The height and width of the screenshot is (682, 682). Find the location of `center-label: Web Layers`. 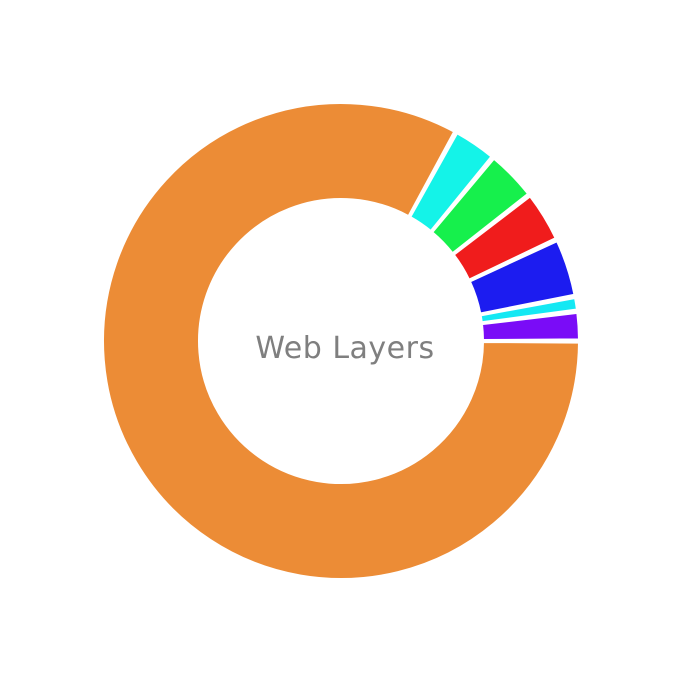

center-label: Web Layers is located at coordinates (344, 348).